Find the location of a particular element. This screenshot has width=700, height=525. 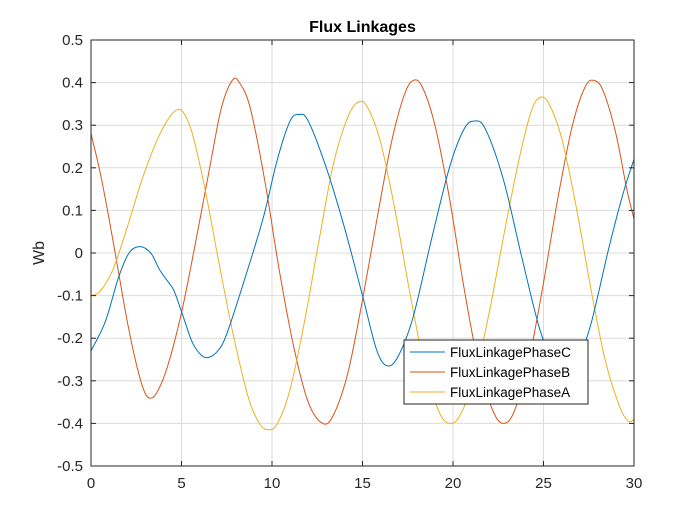

y-tick-label: -0.1 is located at coordinates (70, 296).